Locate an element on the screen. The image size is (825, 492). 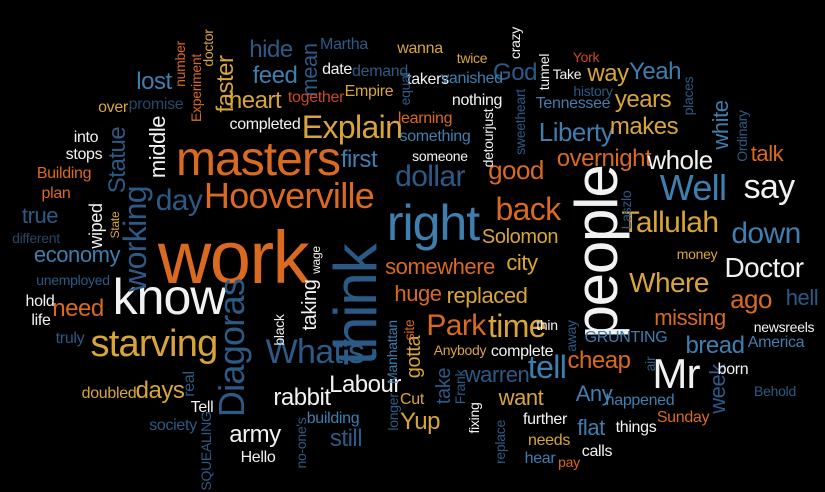
word-away: away is located at coordinates (571, 336).